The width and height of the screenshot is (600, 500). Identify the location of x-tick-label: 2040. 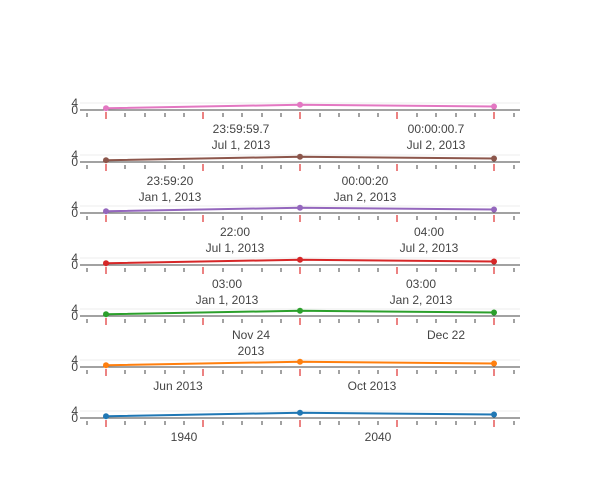
(378, 437).